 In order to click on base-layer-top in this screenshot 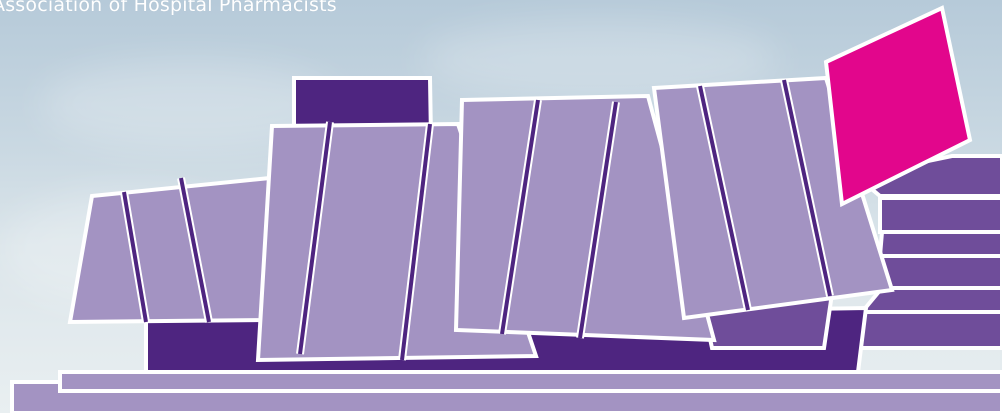, I will do `click(530, 381)`.